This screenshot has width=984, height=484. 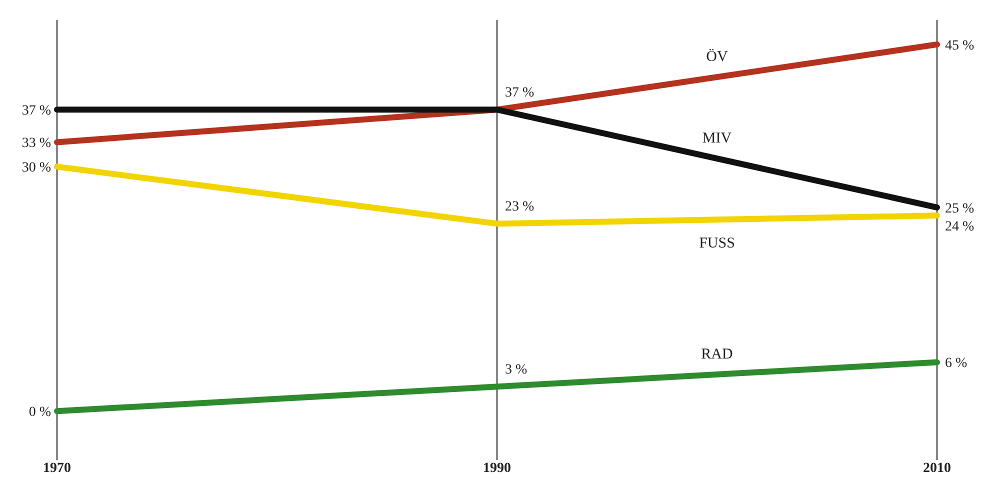 I want to click on x-tick-label: 1970, so click(x=57, y=468).